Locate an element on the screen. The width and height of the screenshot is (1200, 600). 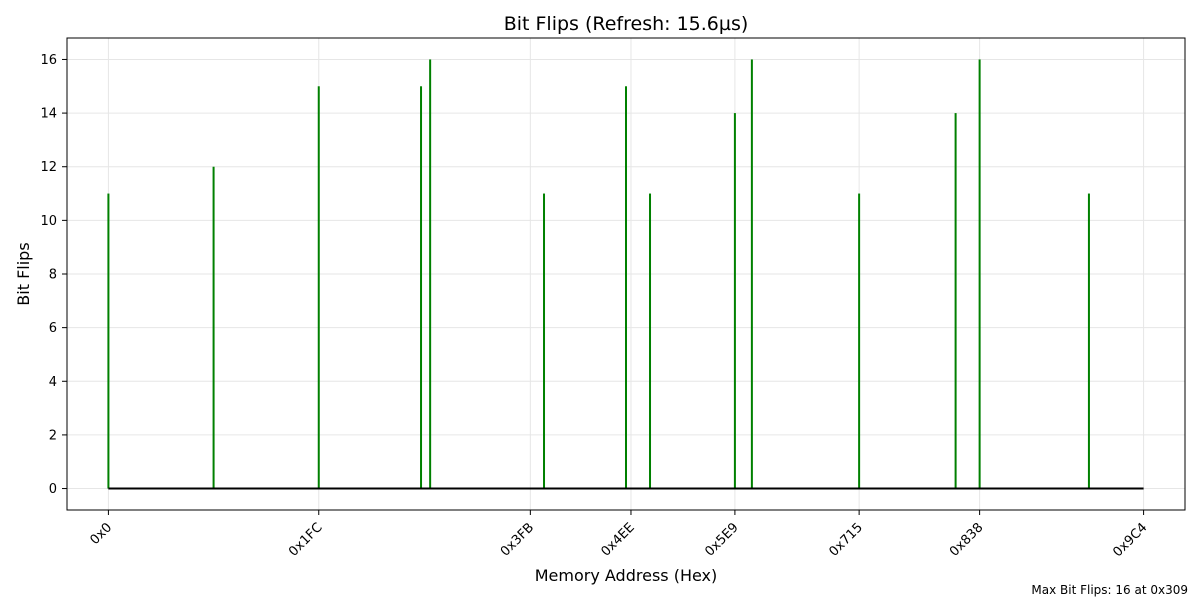
x-tick-label: 0x838 is located at coordinates (966, 539).